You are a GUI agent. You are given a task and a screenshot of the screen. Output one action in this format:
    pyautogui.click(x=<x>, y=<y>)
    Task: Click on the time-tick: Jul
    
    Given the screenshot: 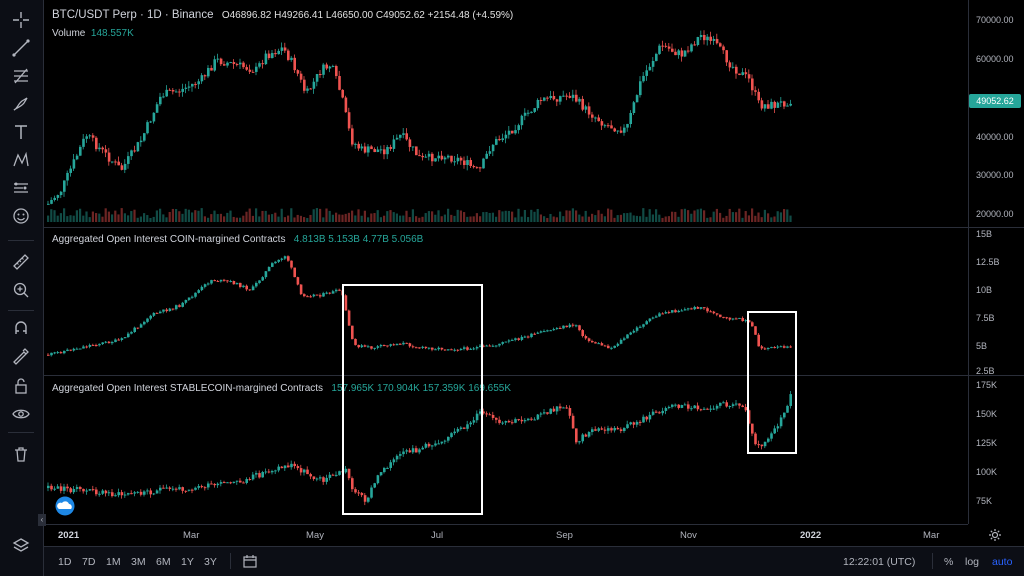 What is the action you would take?
    pyautogui.click(x=437, y=535)
    